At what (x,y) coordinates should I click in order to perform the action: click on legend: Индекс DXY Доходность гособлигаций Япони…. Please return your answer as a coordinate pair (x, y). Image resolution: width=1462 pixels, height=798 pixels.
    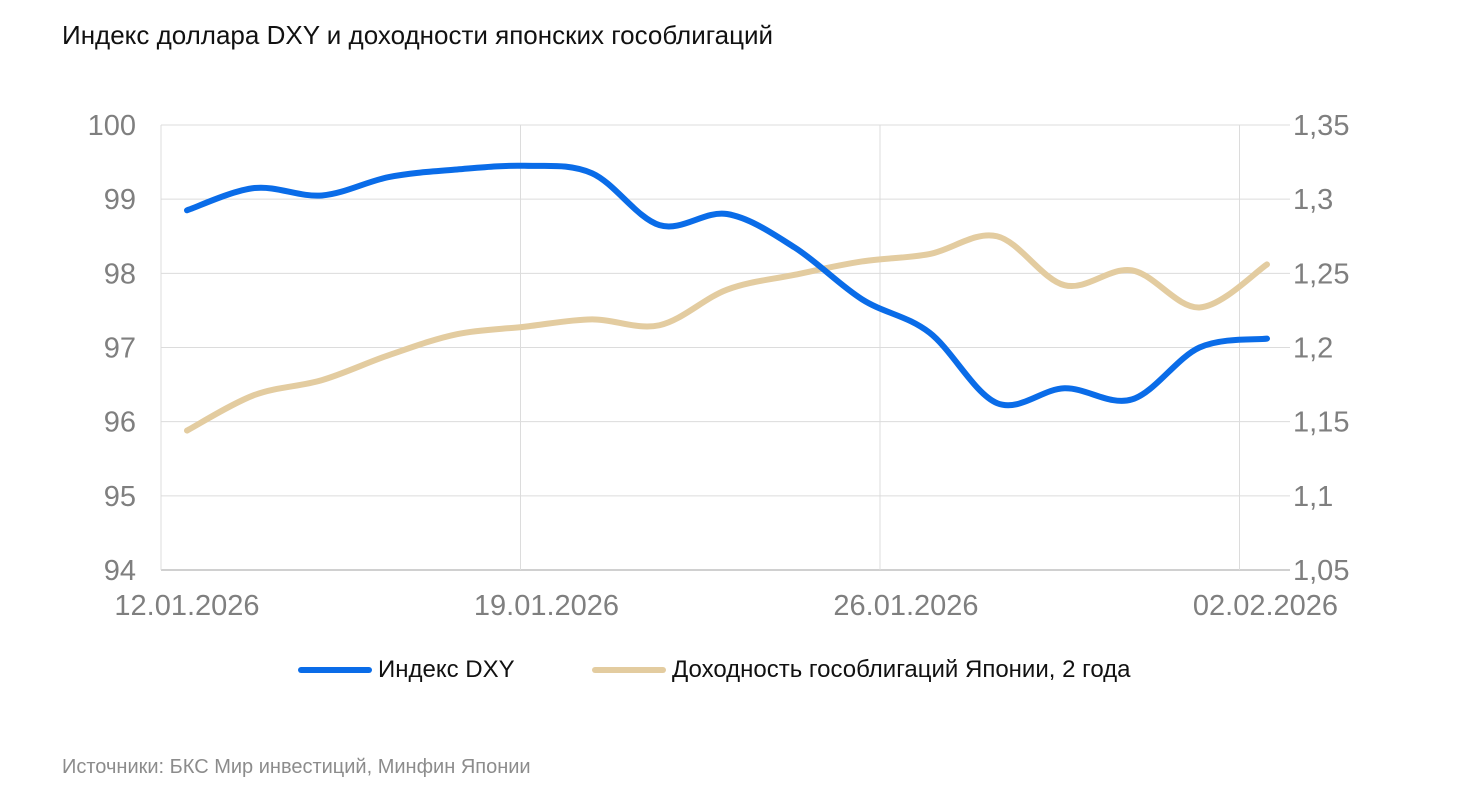
    Looking at the image, I should click on (731, 673).